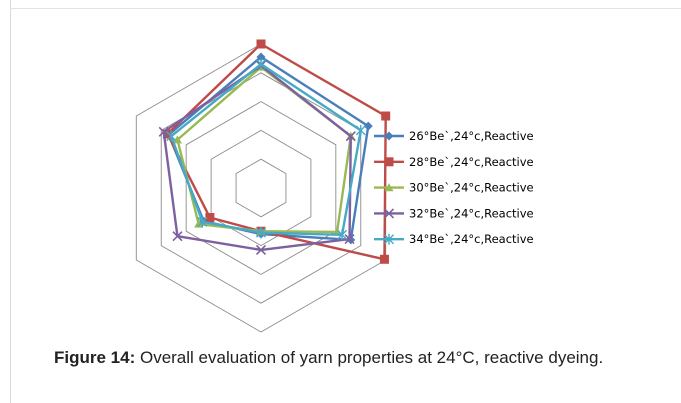 The width and height of the screenshot is (681, 403). Describe the element at coordinates (471, 136) in the screenshot. I see `legend-label: 26°Be`,24°c,Reactive` at that location.